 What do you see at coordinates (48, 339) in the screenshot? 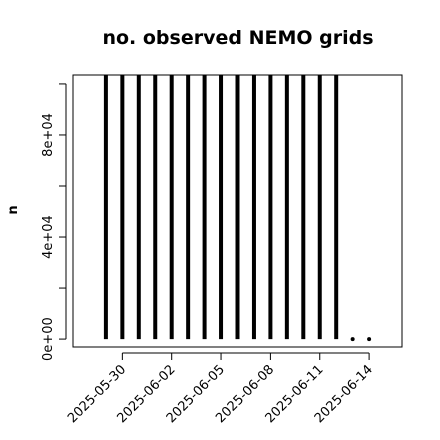
I see `y-tick-label: 0e+00` at bounding box center [48, 339].